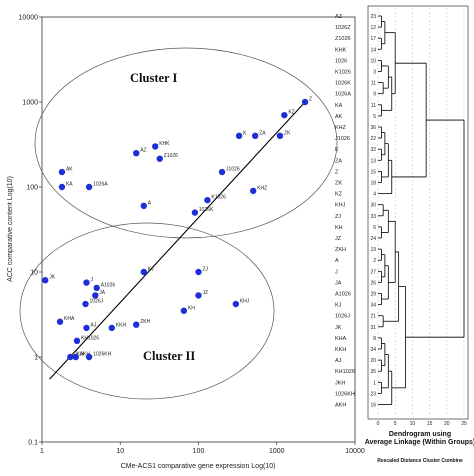 Image resolution: width=474 pixels, height=476 pixels. I want to click on point-label: AK, so click(69, 170).